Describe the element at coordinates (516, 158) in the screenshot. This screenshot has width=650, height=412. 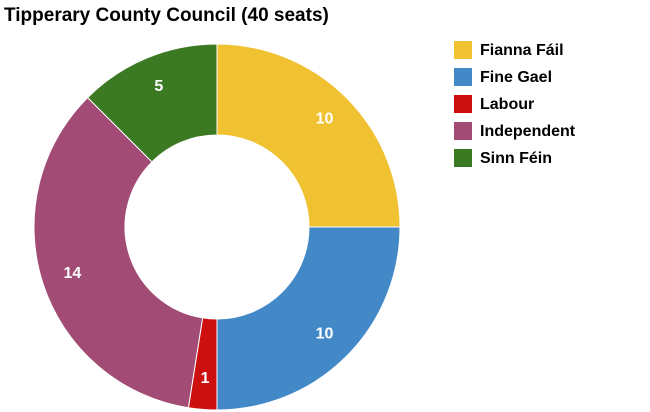
I see `legend-text: Sinn Féin` at that location.